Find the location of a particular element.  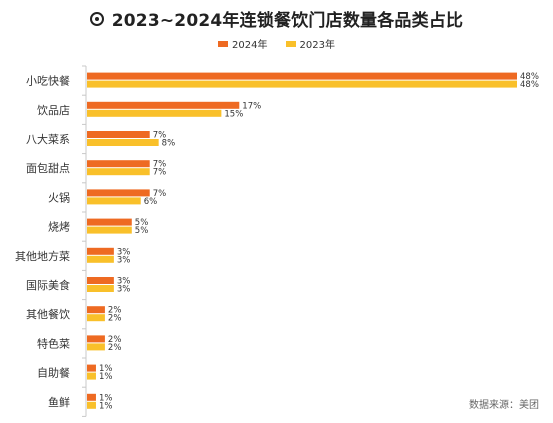

category-label: 饮品店 is located at coordinates (53, 110).